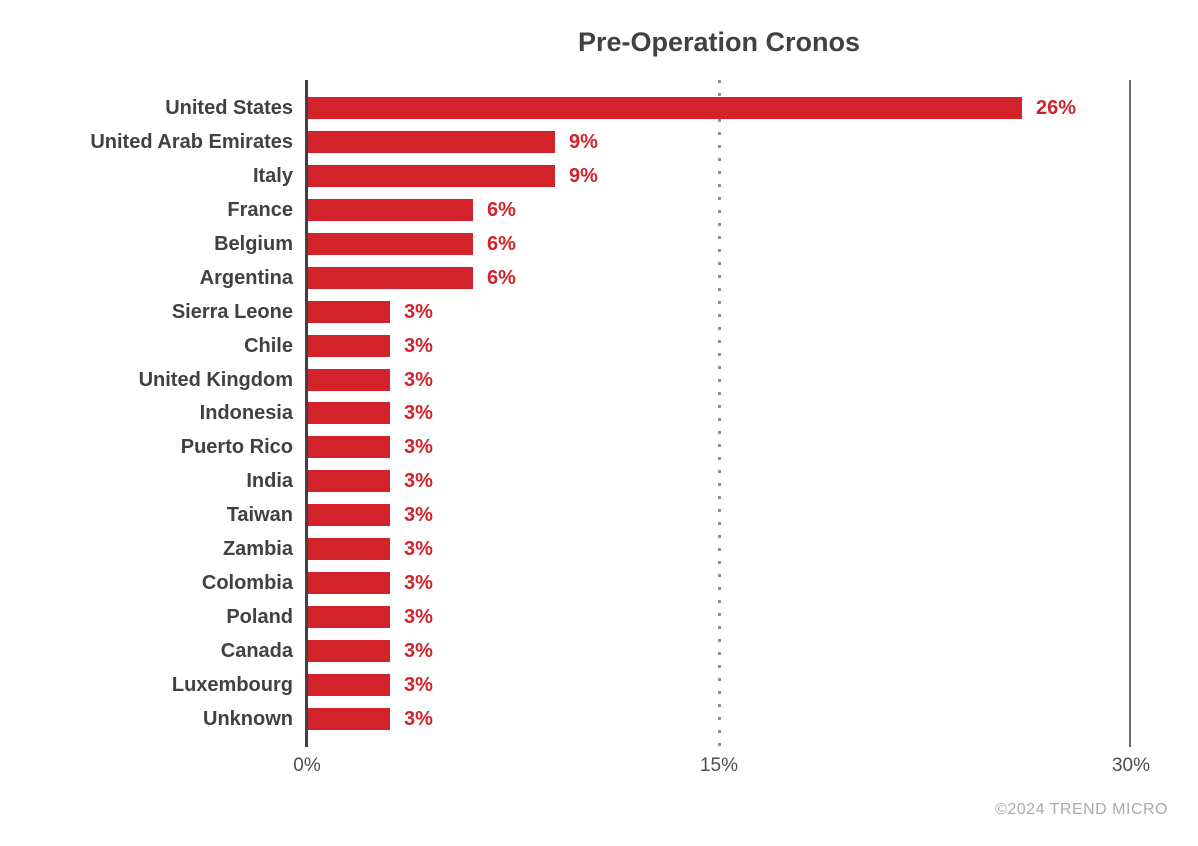 The height and width of the screenshot is (846, 1198). Describe the element at coordinates (599, 244) in the screenshot. I see `bar-row: Belgium 6%` at that location.